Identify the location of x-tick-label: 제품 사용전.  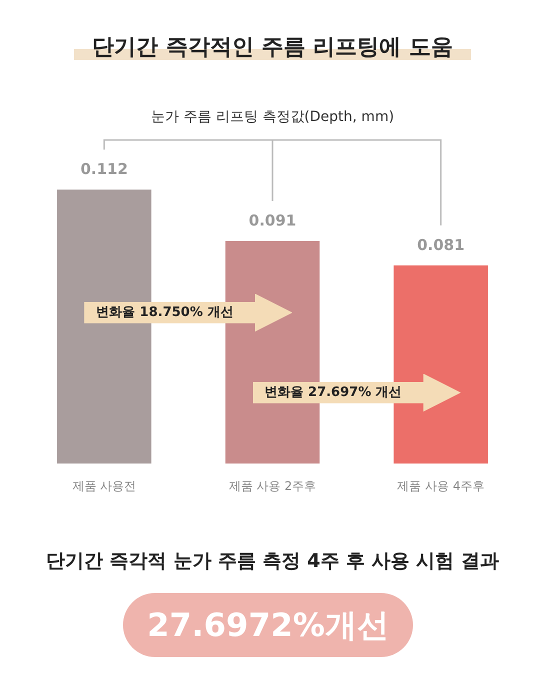
(104, 485).